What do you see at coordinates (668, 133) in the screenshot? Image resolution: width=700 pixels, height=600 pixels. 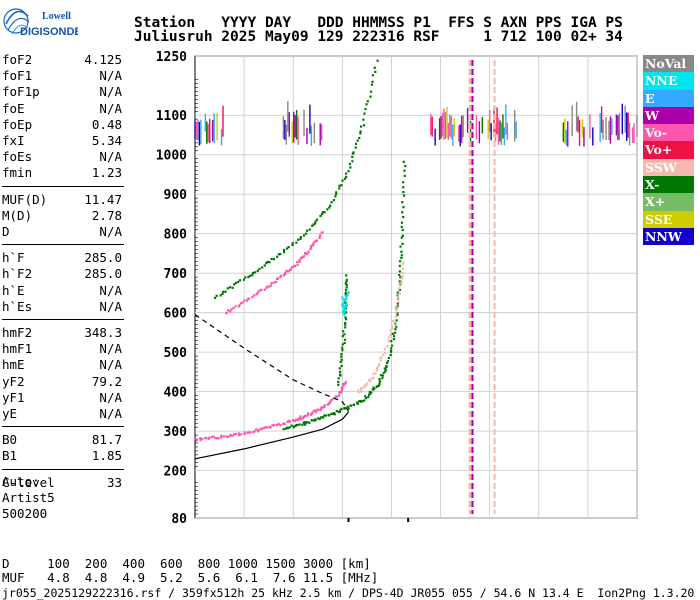 I see `legend-item: Vo-` at bounding box center [668, 133].